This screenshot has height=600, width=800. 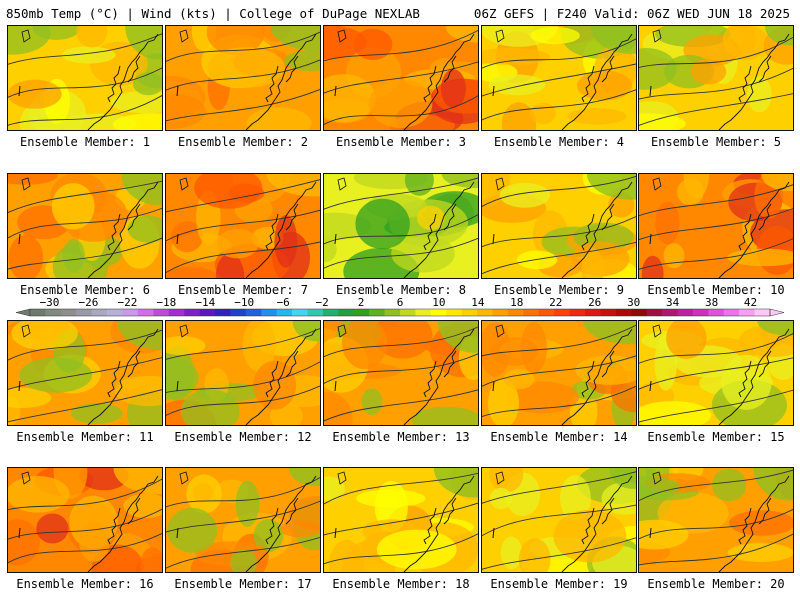 I want to click on colorbar-tick-label: −10, so click(x=244, y=302).